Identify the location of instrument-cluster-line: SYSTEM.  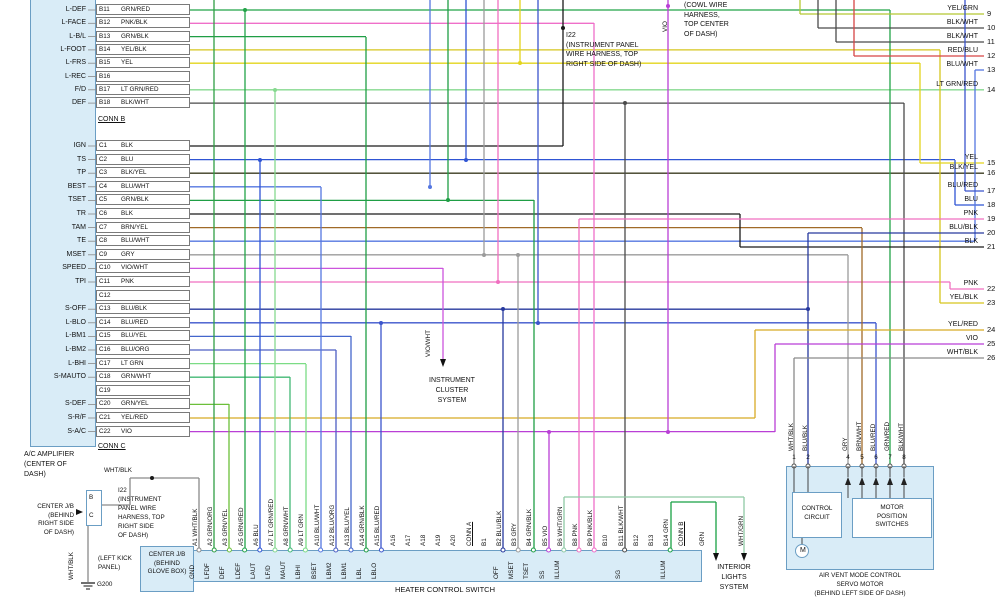
(452, 400).